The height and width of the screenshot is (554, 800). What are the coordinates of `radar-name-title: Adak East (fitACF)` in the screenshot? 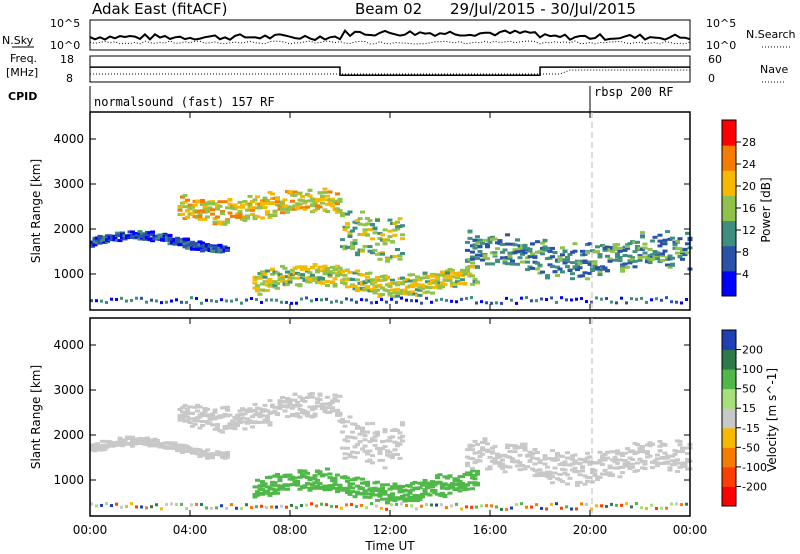 It's located at (159, 9).